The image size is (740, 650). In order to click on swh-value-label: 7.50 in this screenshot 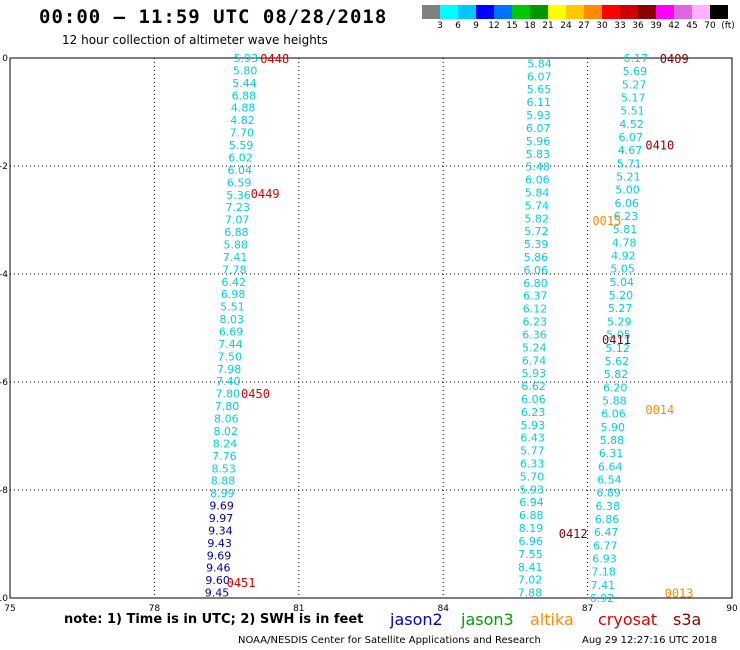, I will do `click(229, 356)`.